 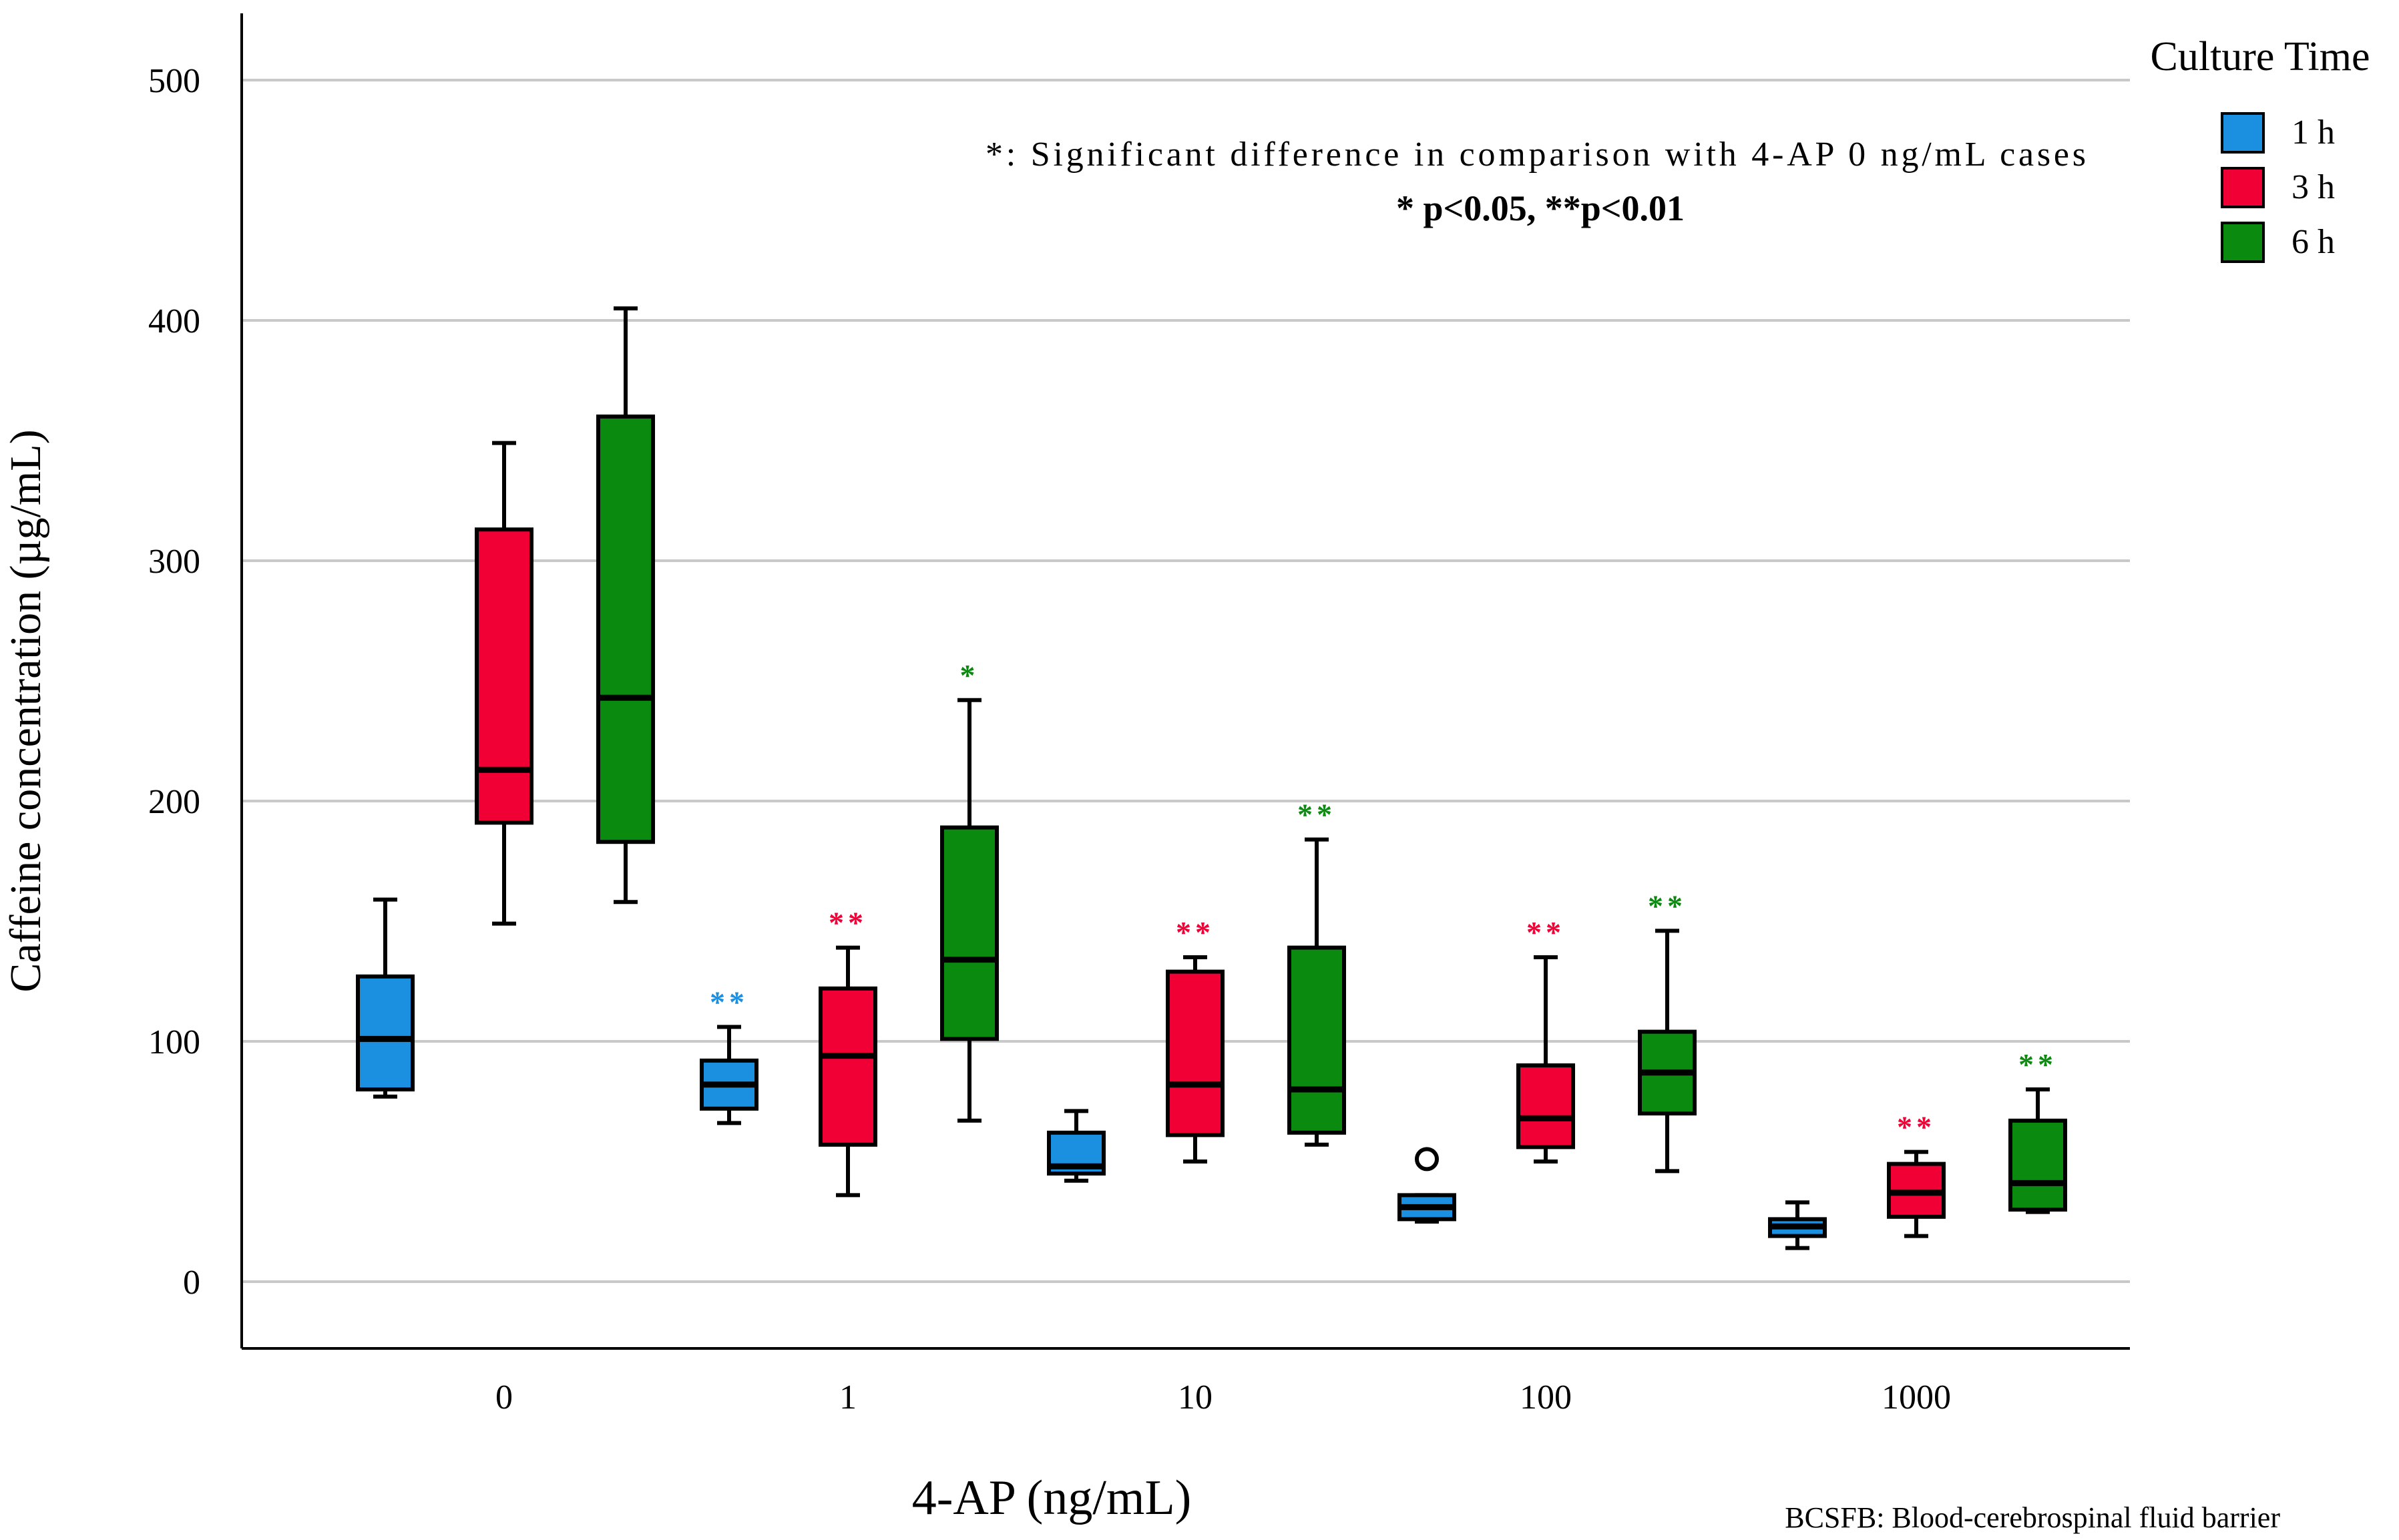 What do you see at coordinates (729, 1055) in the screenshot?
I see `box-1-1h: **` at bounding box center [729, 1055].